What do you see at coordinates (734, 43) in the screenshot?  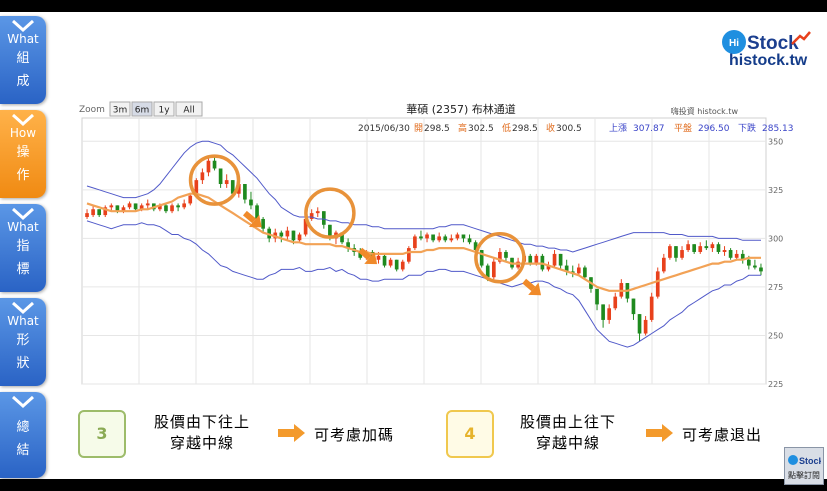 I see `svg-text: Hi` at bounding box center [734, 43].